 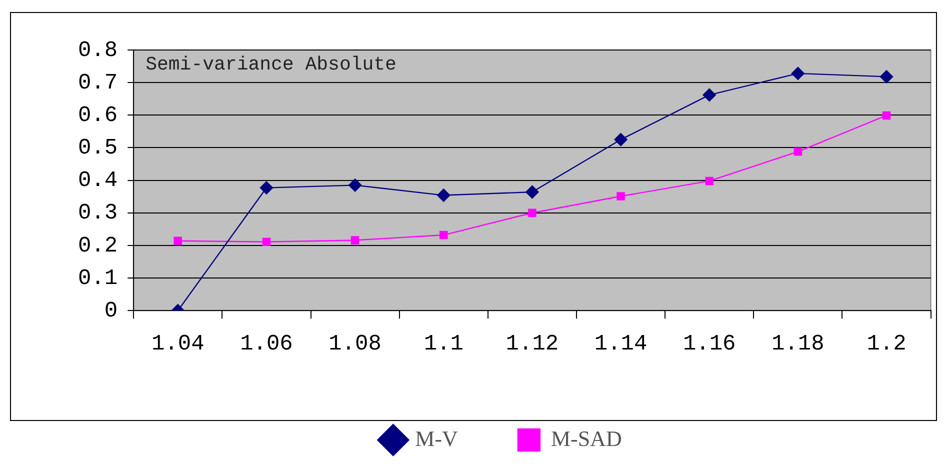 I want to click on x-tick-label: 1.2, so click(x=886, y=344).